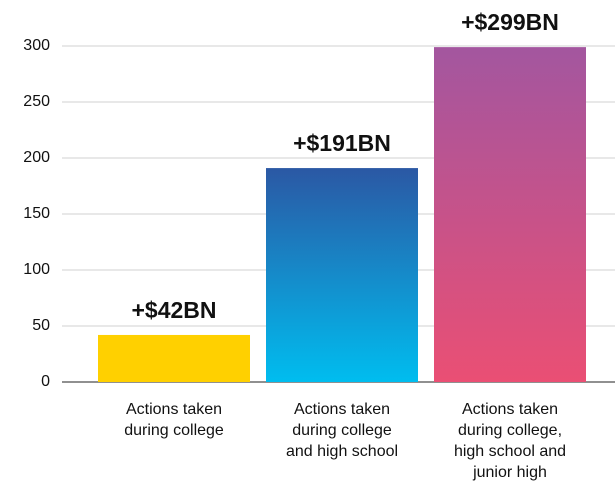  Describe the element at coordinates (510, 22) in the screenshot. I see `value-label: +$299BN` at that location.